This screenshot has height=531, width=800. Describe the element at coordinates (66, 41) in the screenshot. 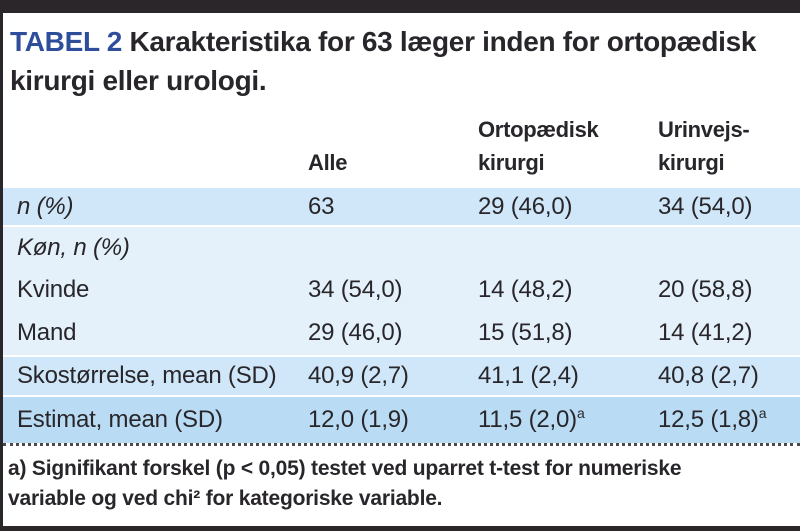

I see `table-number-label: TABEL 2` at that location.